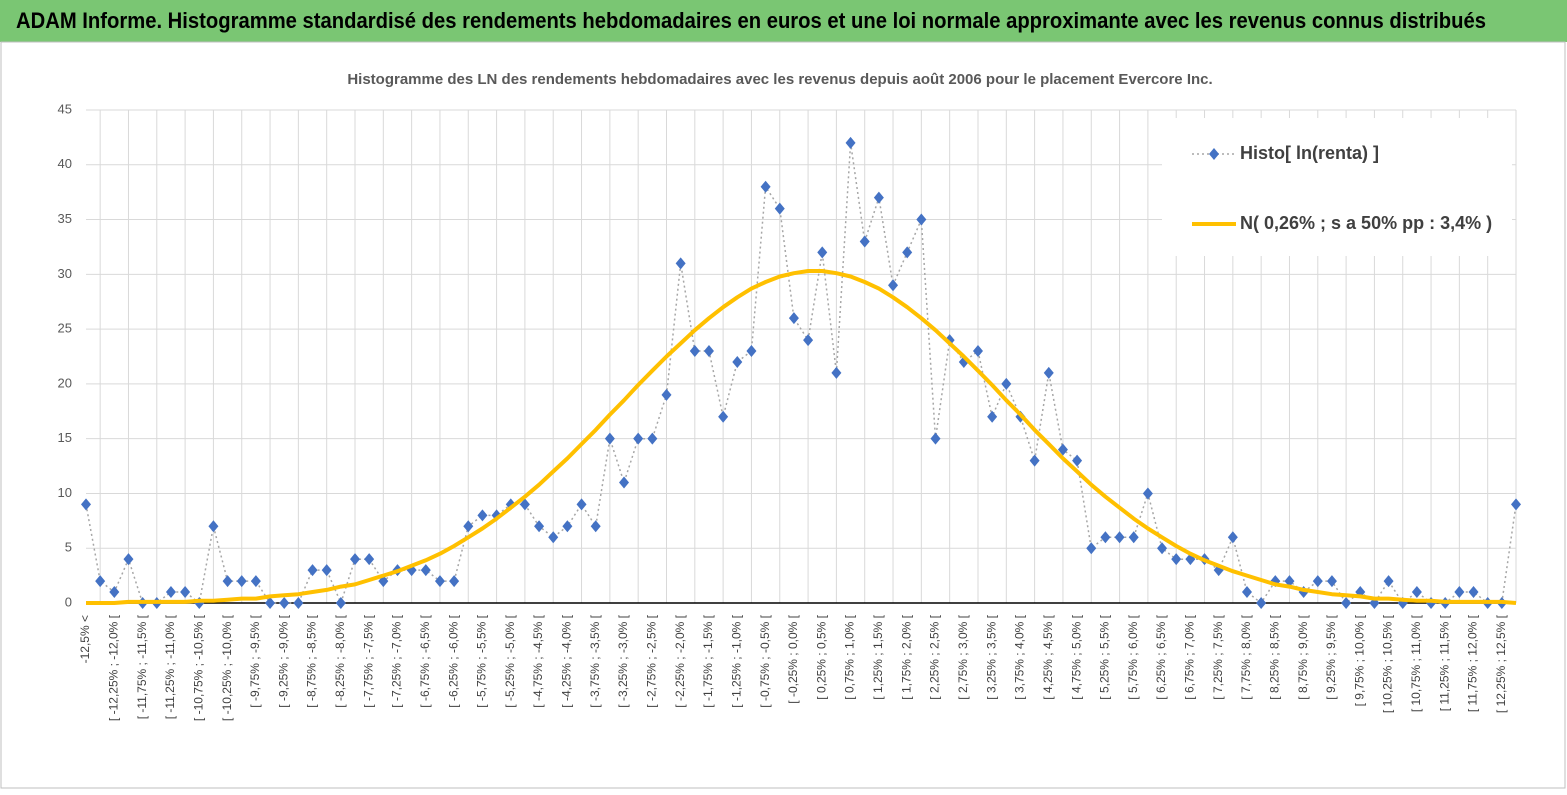  What do you see at coordinates (510, 660) in the screenshot?
I see `x-tick-label: [ -5,25% ; -5,0% [` at bounding box center [510, 660].